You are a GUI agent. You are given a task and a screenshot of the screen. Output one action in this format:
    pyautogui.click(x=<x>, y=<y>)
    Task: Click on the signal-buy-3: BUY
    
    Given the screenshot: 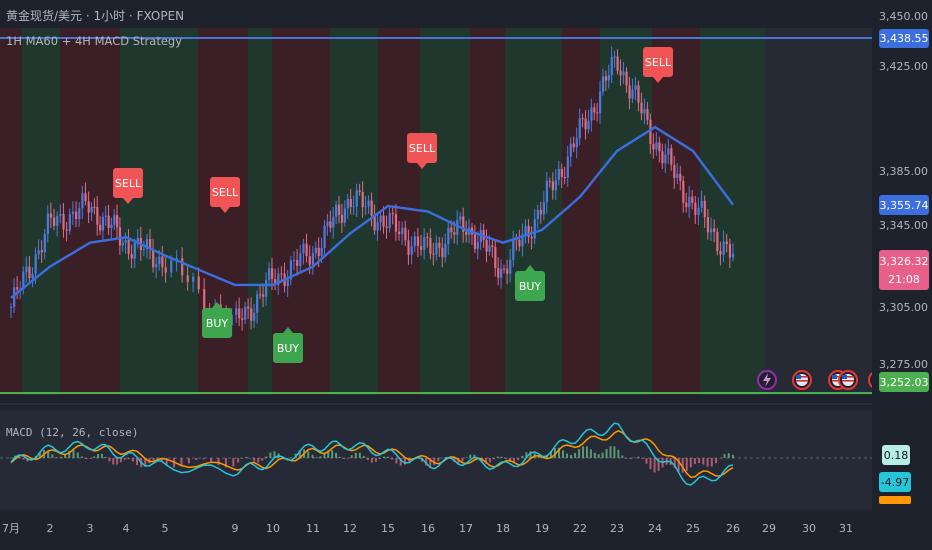 What is the action you would take?
    pyautogui.click(x=288, y=345)
    